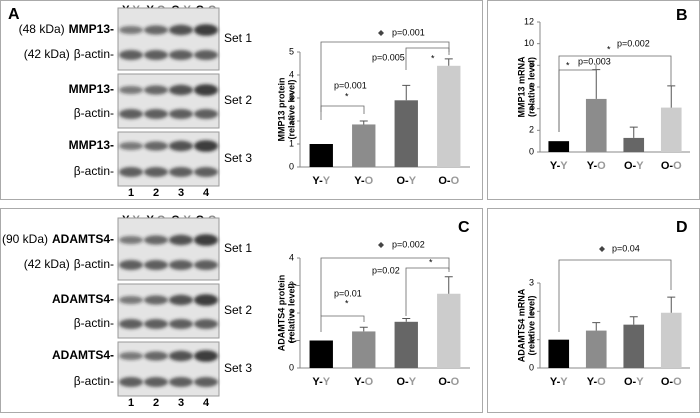  Describe the element at coordinates (238, 100) in the screenshot. I see `set-label: Set 2` at that location.